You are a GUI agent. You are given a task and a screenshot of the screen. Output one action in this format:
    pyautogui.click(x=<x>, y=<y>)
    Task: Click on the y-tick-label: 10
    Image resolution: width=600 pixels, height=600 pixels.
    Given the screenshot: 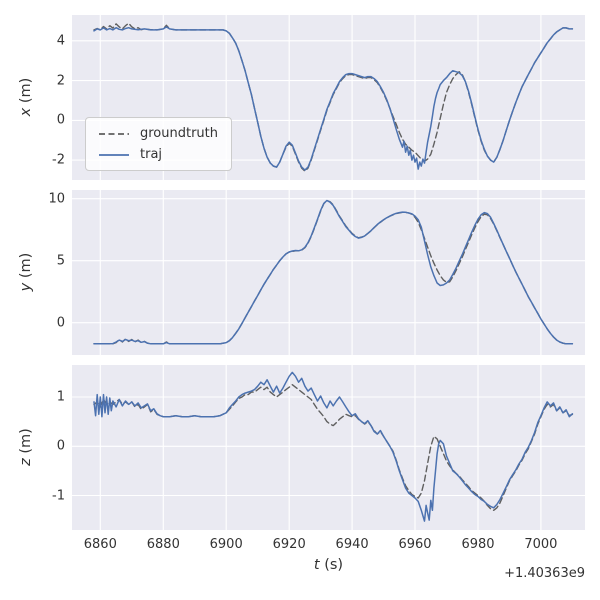 What is the action you would take?
    pyautogui.click(x=56, y=199)
    